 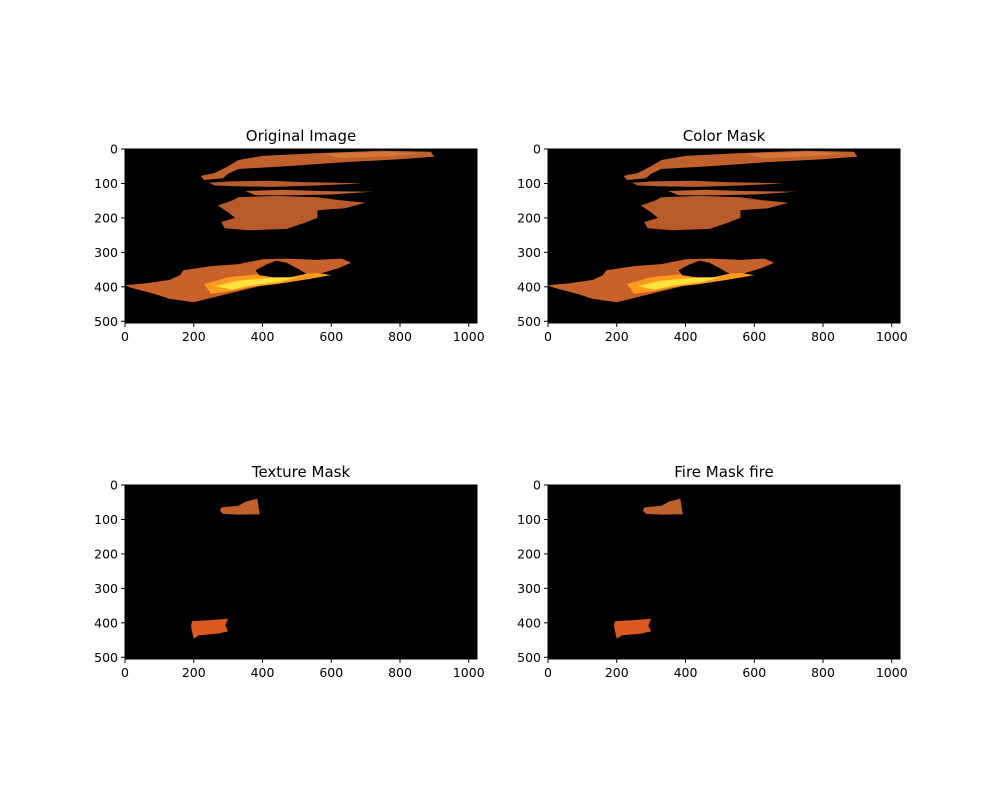 What do you see at coordinates (125, 336) in the screenshot?
I see `original-image-xtick-label-0: 0` at bounding box center [125, 336].